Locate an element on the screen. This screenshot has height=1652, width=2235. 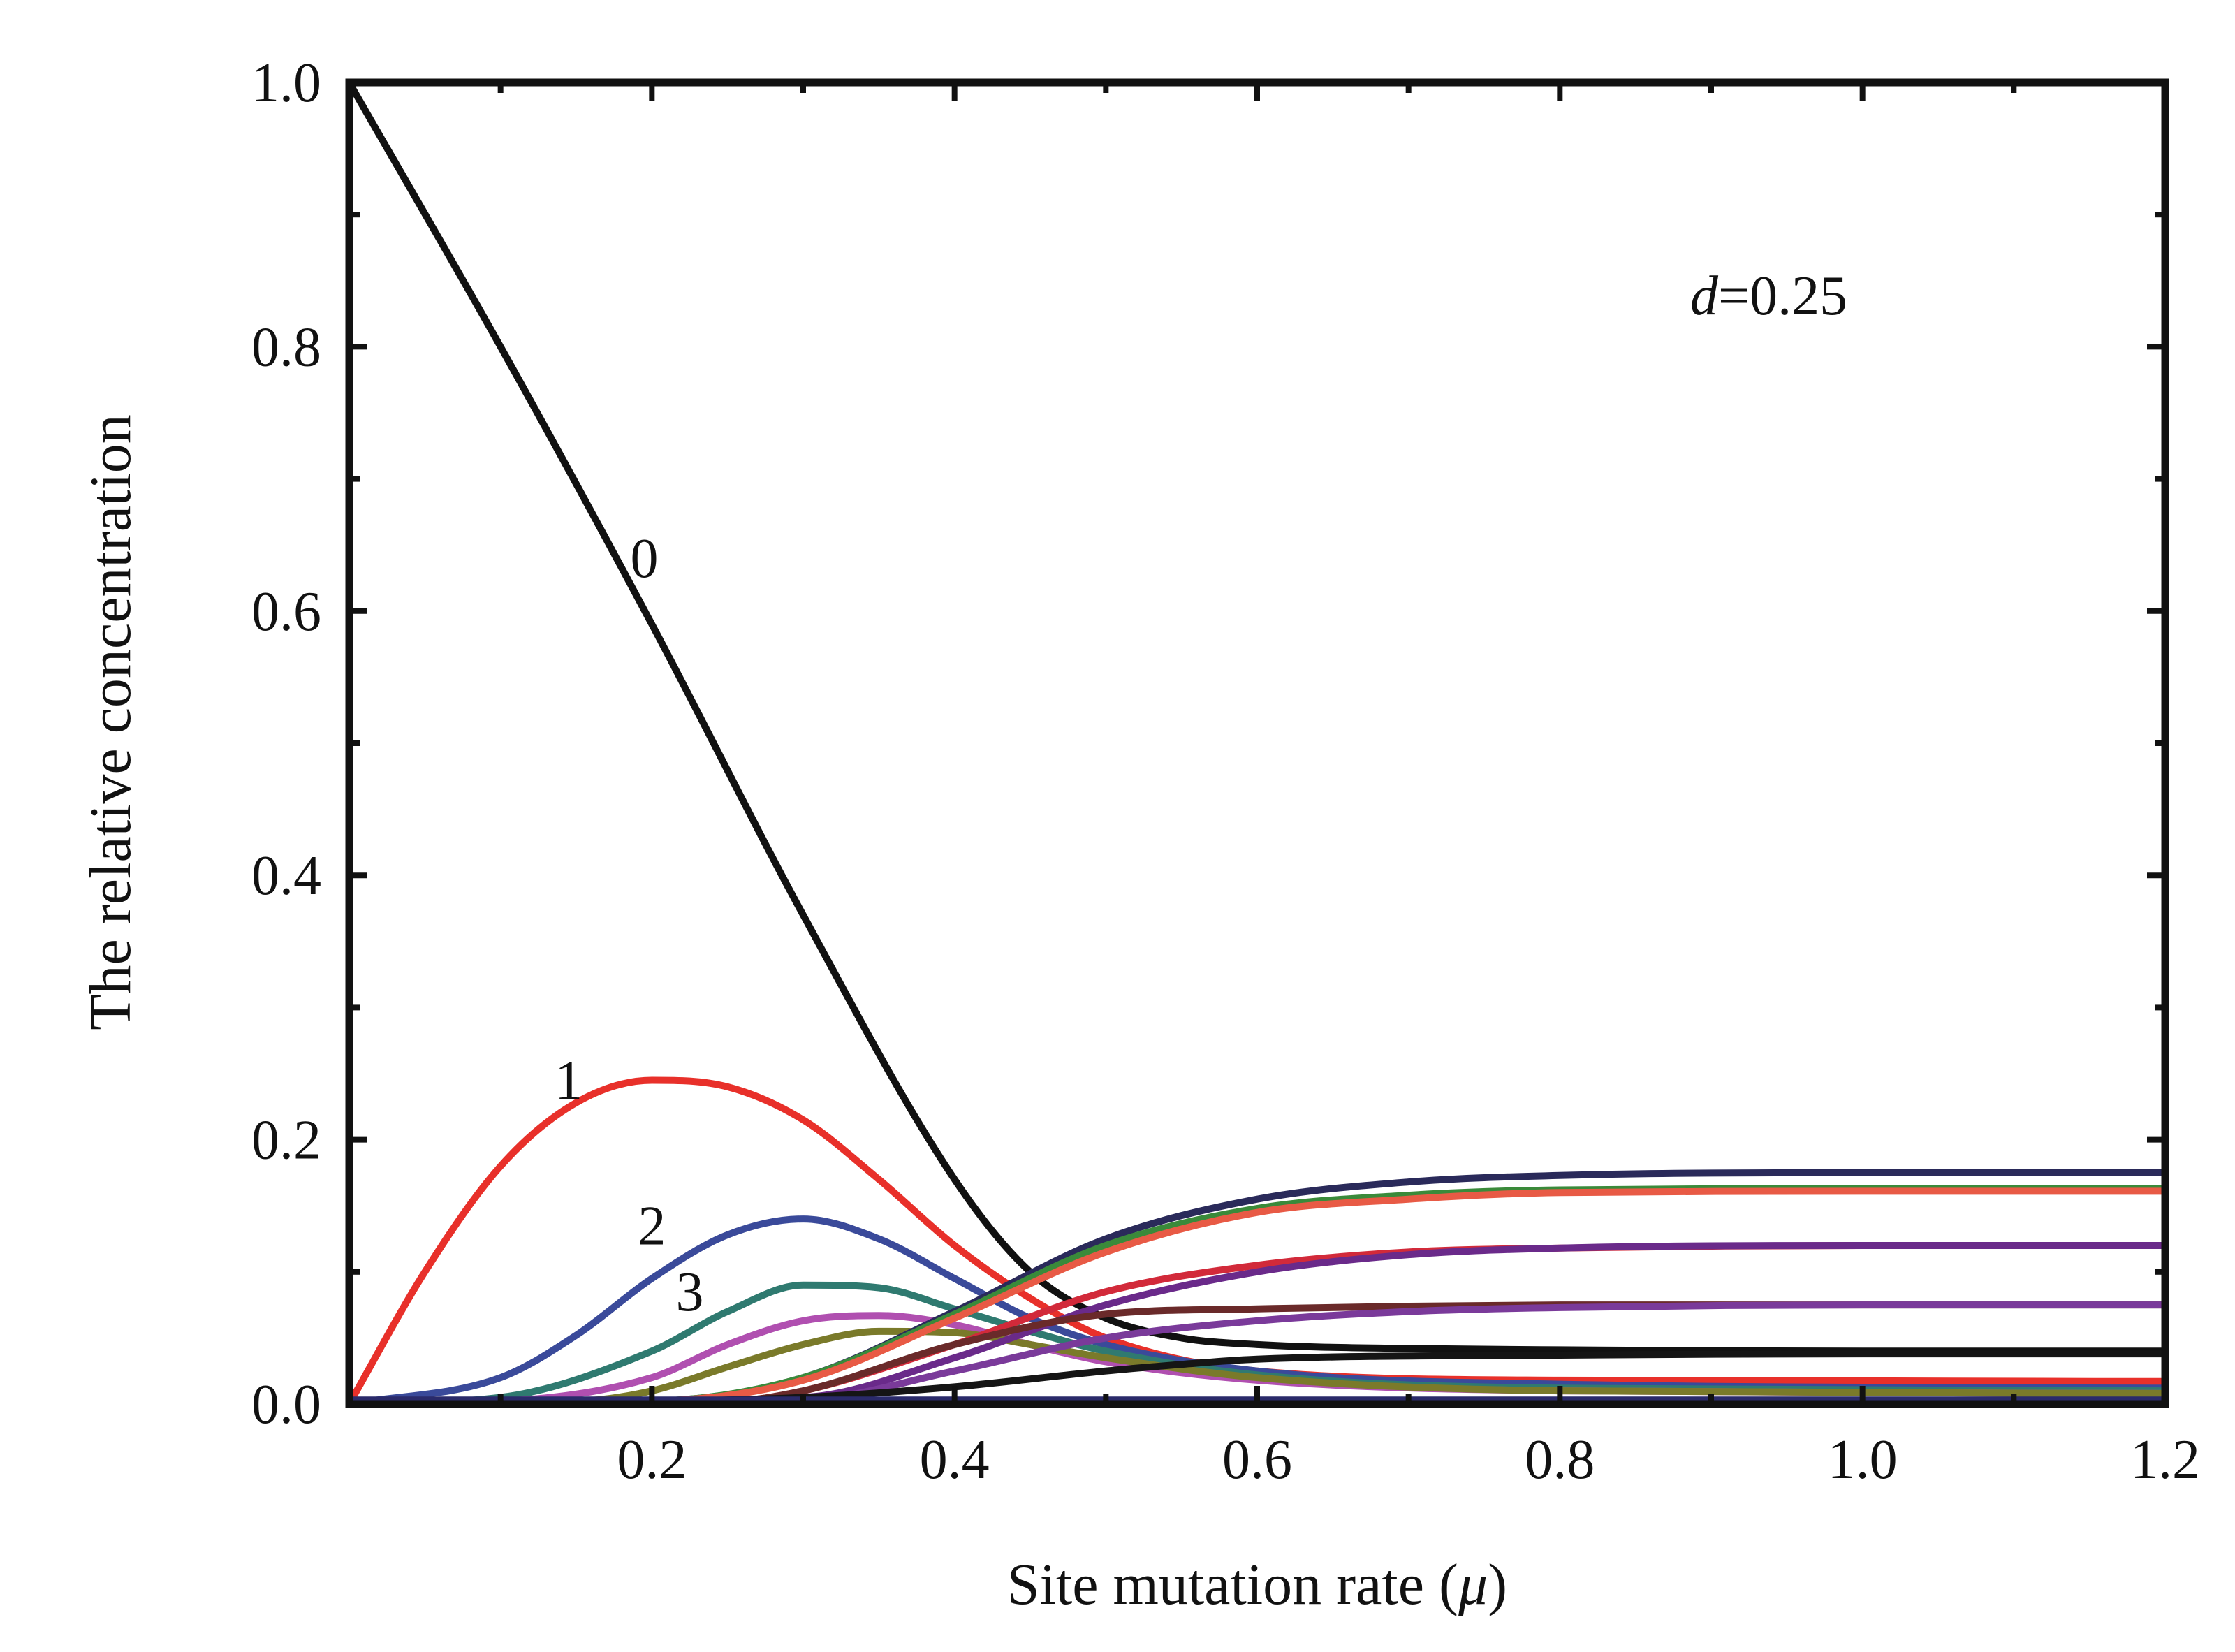
x-axis-title: Site mutation rate (μ) is located at coordinates (1257, 1584).